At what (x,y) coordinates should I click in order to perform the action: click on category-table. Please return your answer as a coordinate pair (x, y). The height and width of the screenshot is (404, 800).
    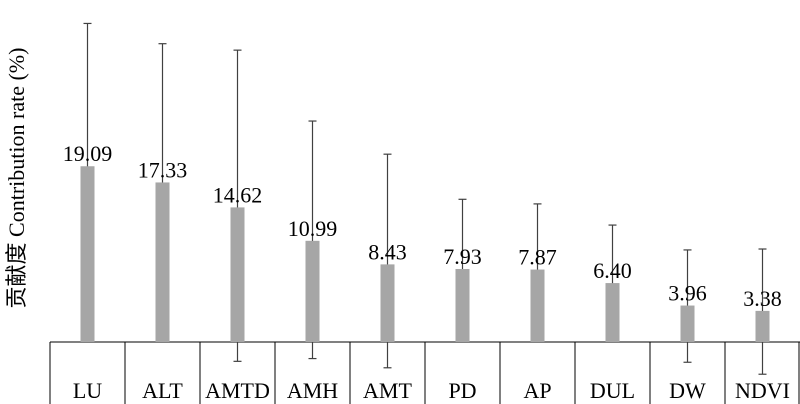
    Looking at the image, I should click on (424, 372).